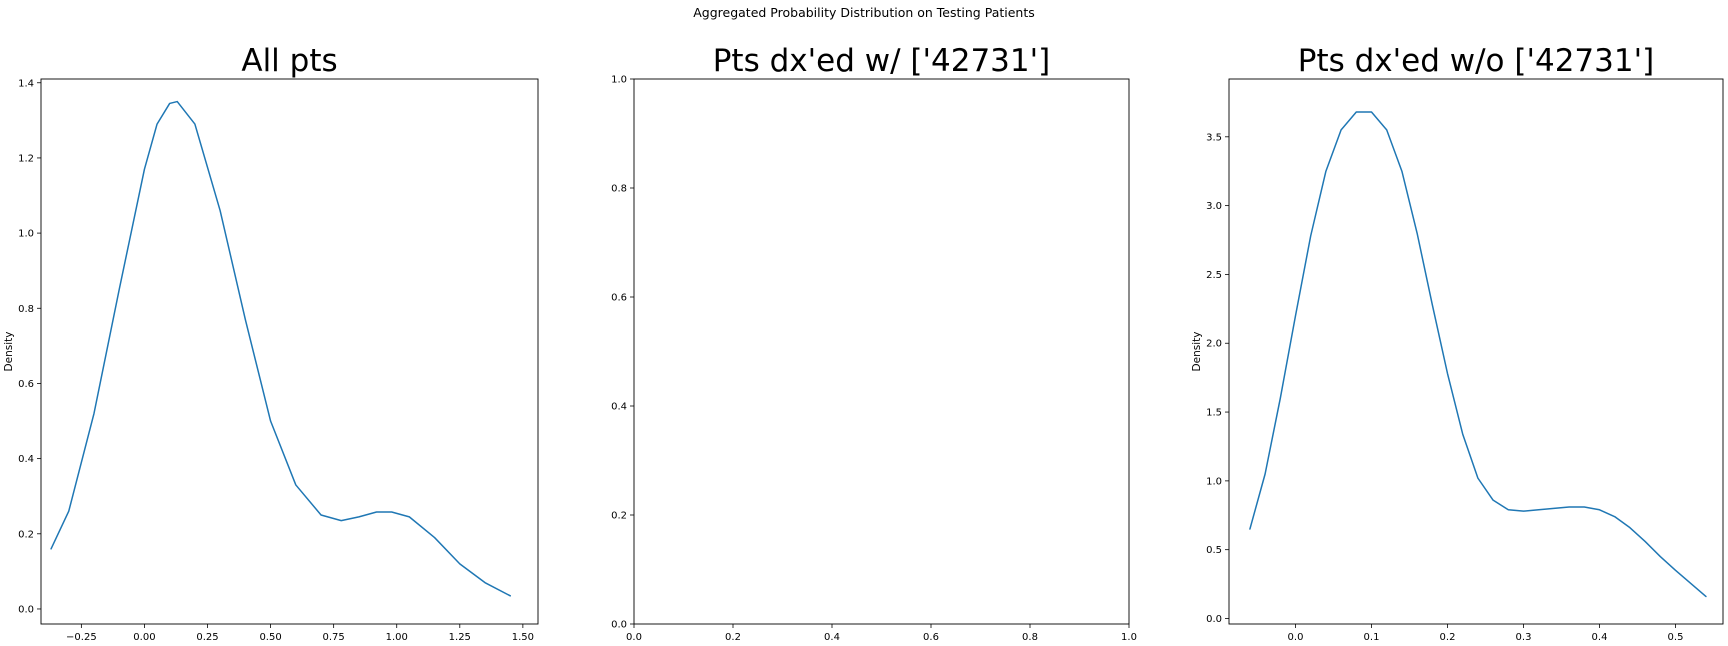 This screenshot has width=1728, height=646. Describe the element at coordinates (619, 407) in the screenshot. I see `y-tick-label-2-2: 0.4` at that location.